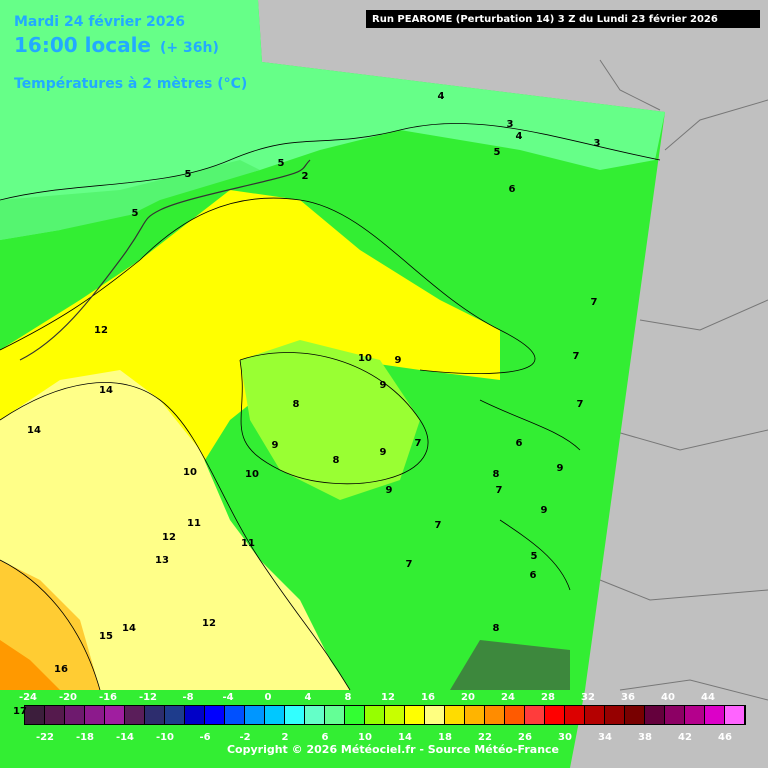  Describe the element at coordinates (227, 697) in the screenshot. I see `colorbar-top-label: -4` at that location.